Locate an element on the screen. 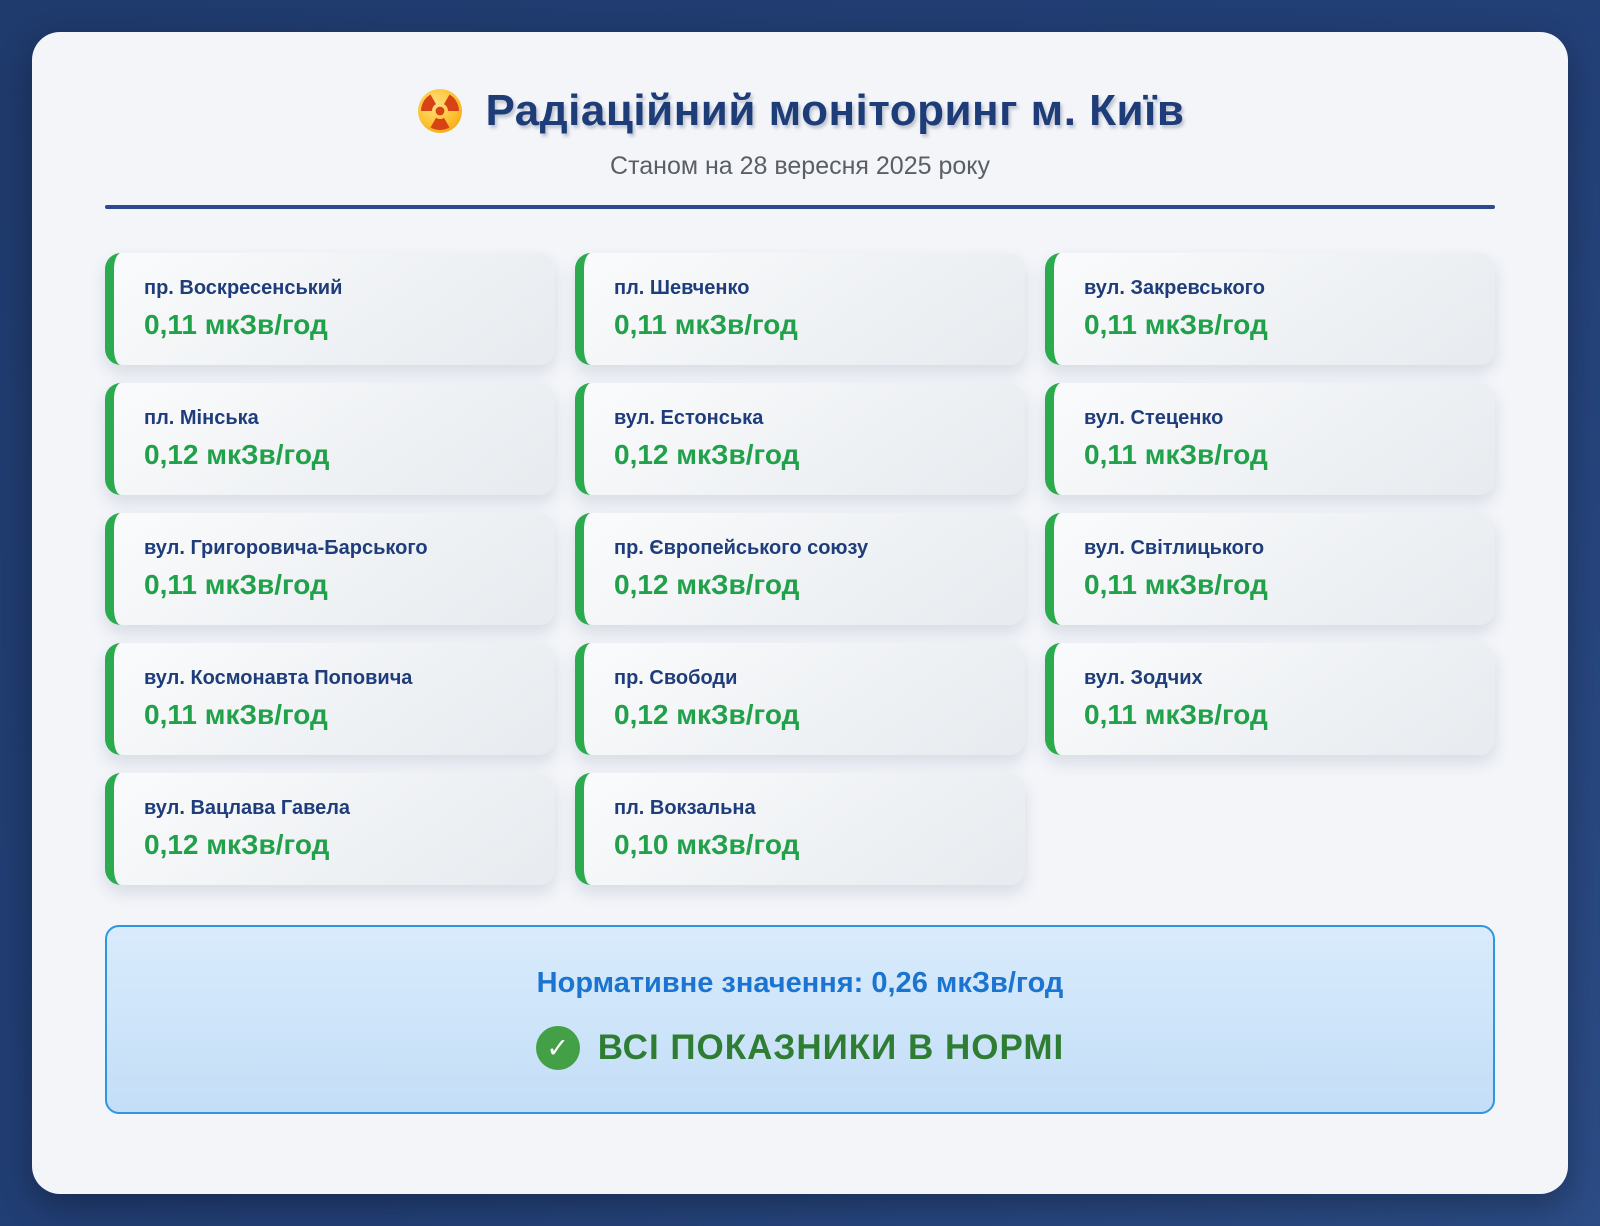 The image size is (1600, 1226). station-name: пр. Європейського союзу is located at coordinates (741, 548).